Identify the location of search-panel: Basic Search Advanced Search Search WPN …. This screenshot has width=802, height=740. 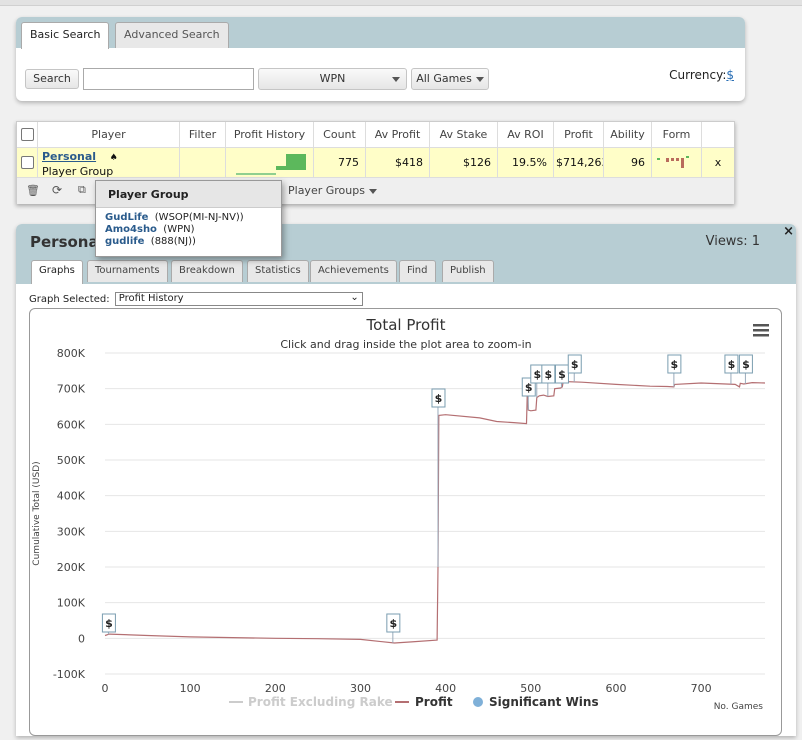
(380, 59).